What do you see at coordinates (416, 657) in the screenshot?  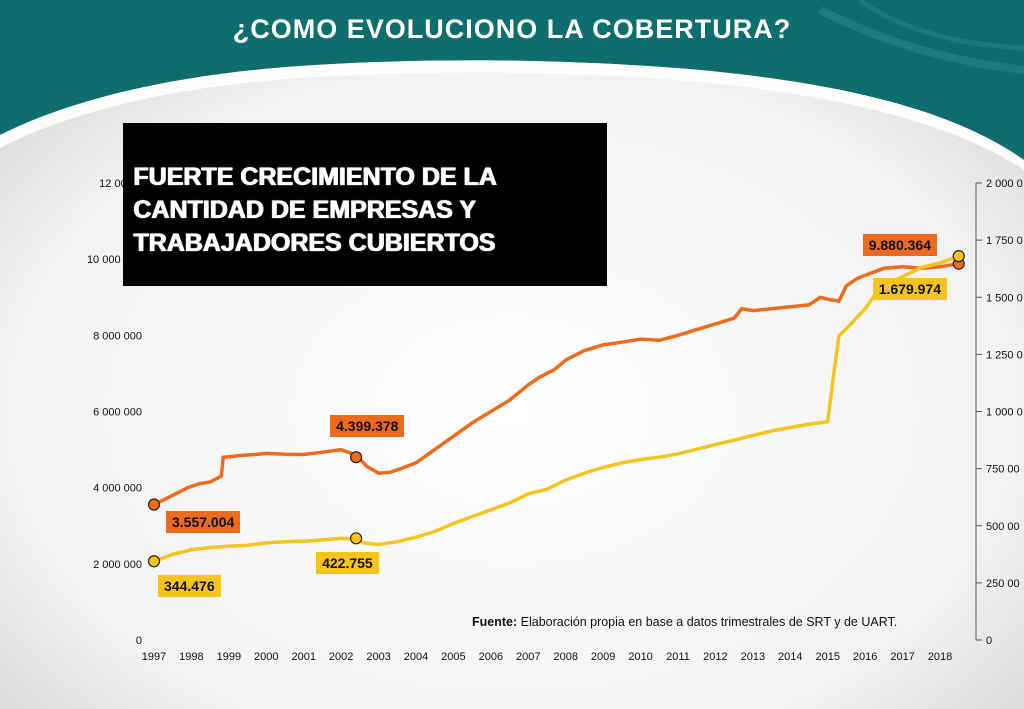 I see `x-axis-tick-label: 2004` at bounding box center [416, 657].